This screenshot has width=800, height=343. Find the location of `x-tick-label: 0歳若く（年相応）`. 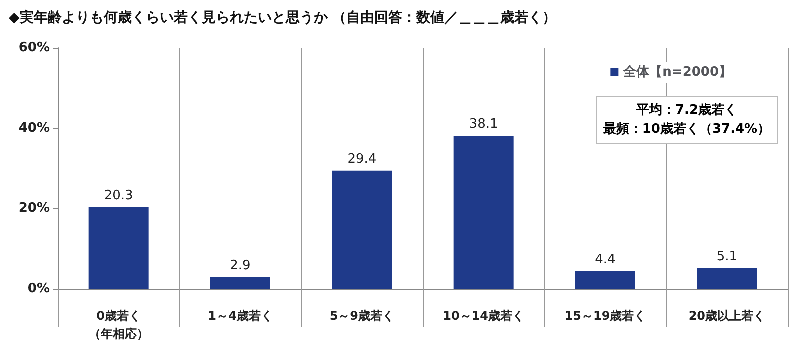

x-tick-label: 0歳若く（年相応） is located at coordinates (118, 325).